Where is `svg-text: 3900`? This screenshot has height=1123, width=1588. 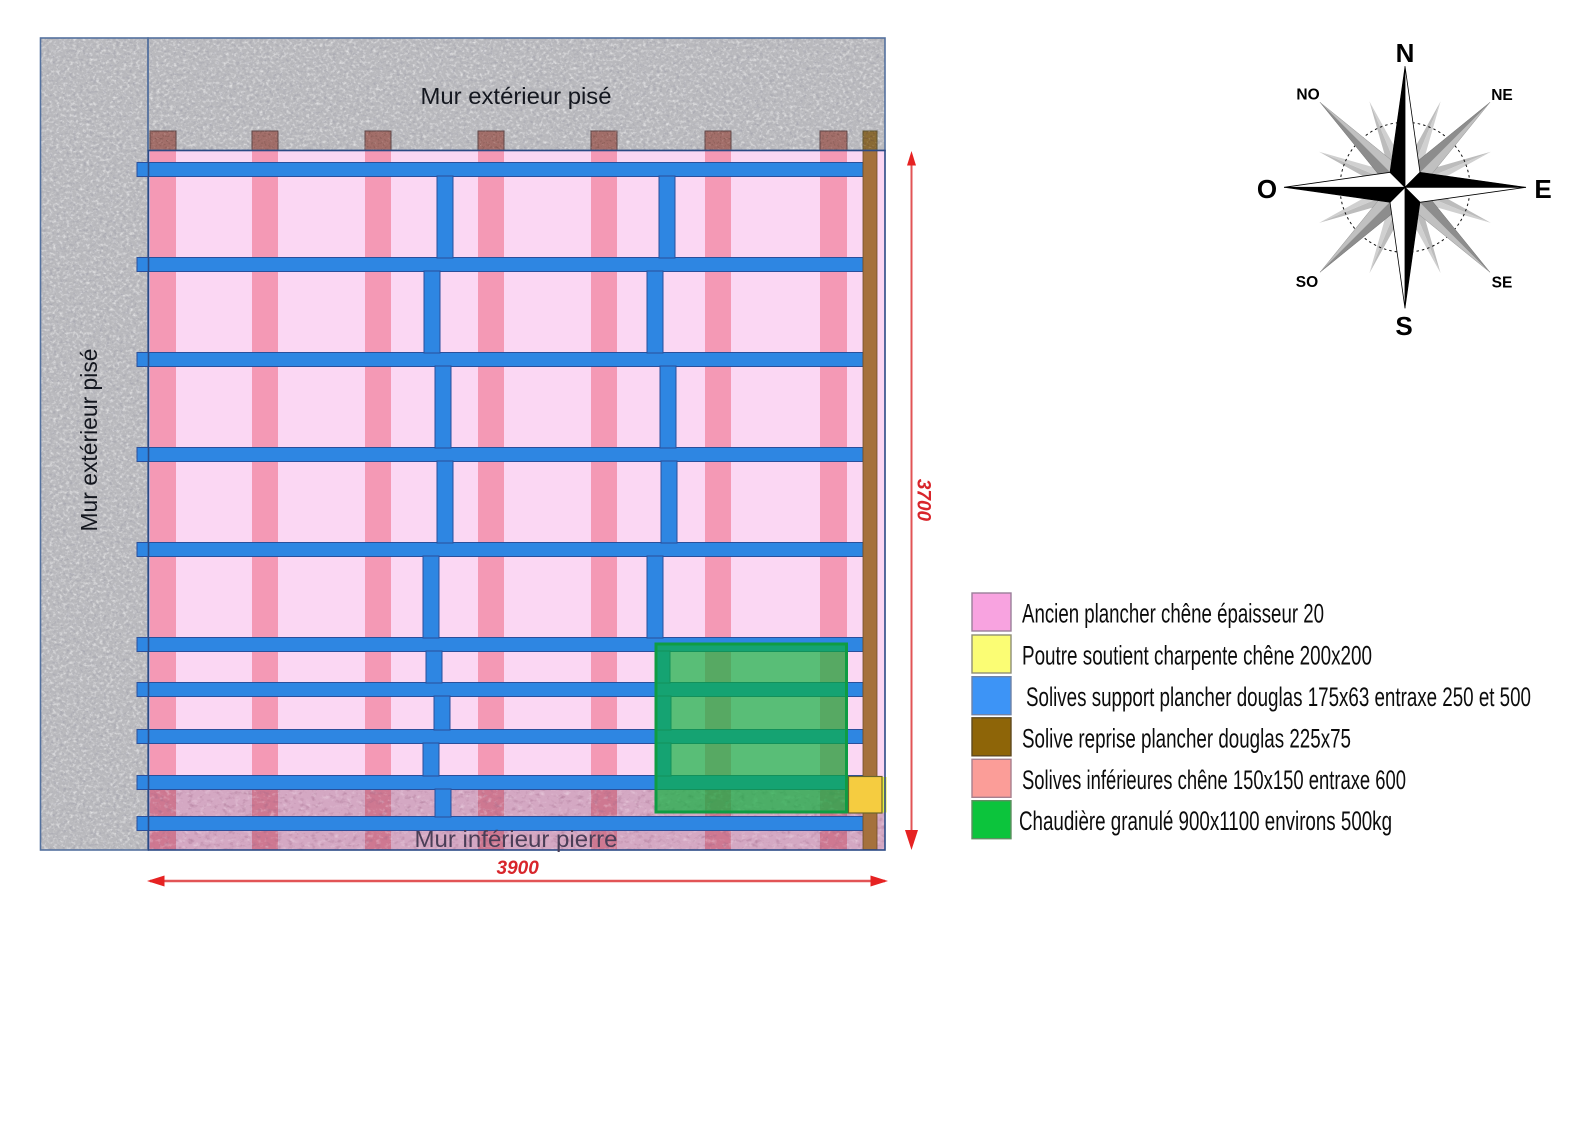
svg-text: 3900 is located at coordinates (518, 868).